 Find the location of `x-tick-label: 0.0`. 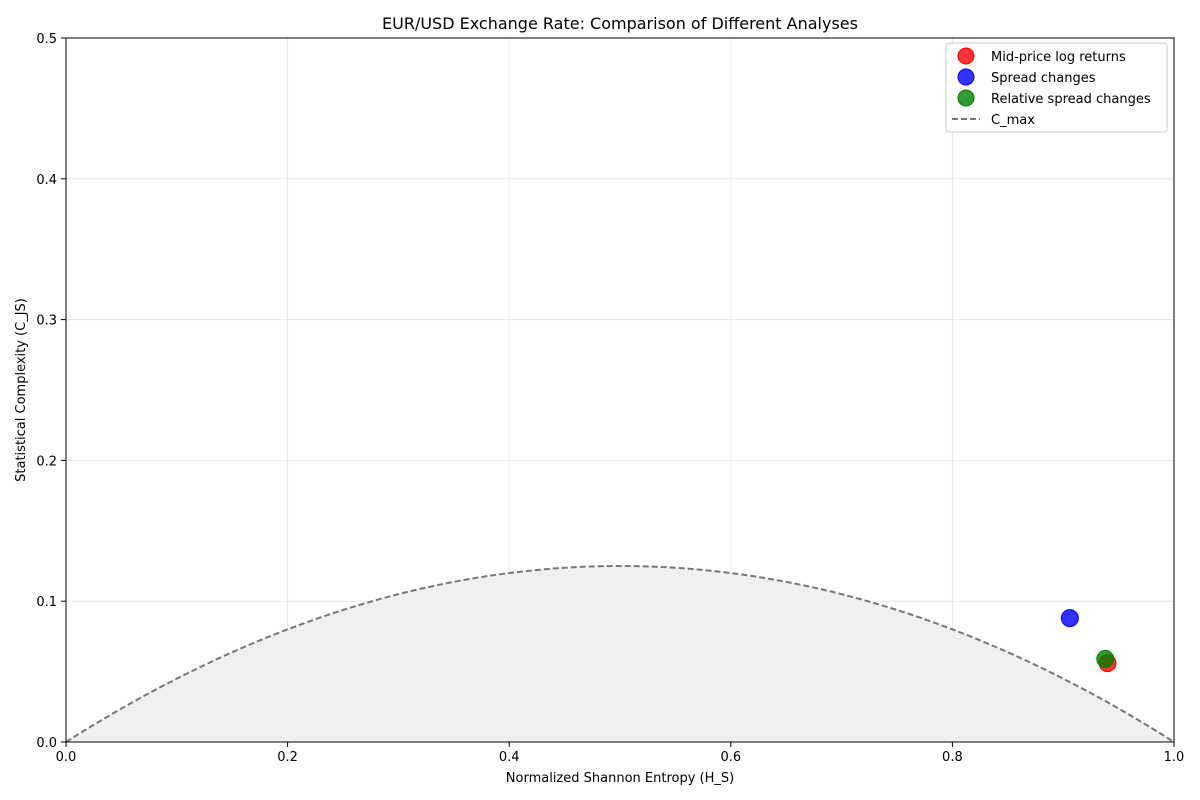

x-tick-label: 0.0 is located at coordinates (66, 757).